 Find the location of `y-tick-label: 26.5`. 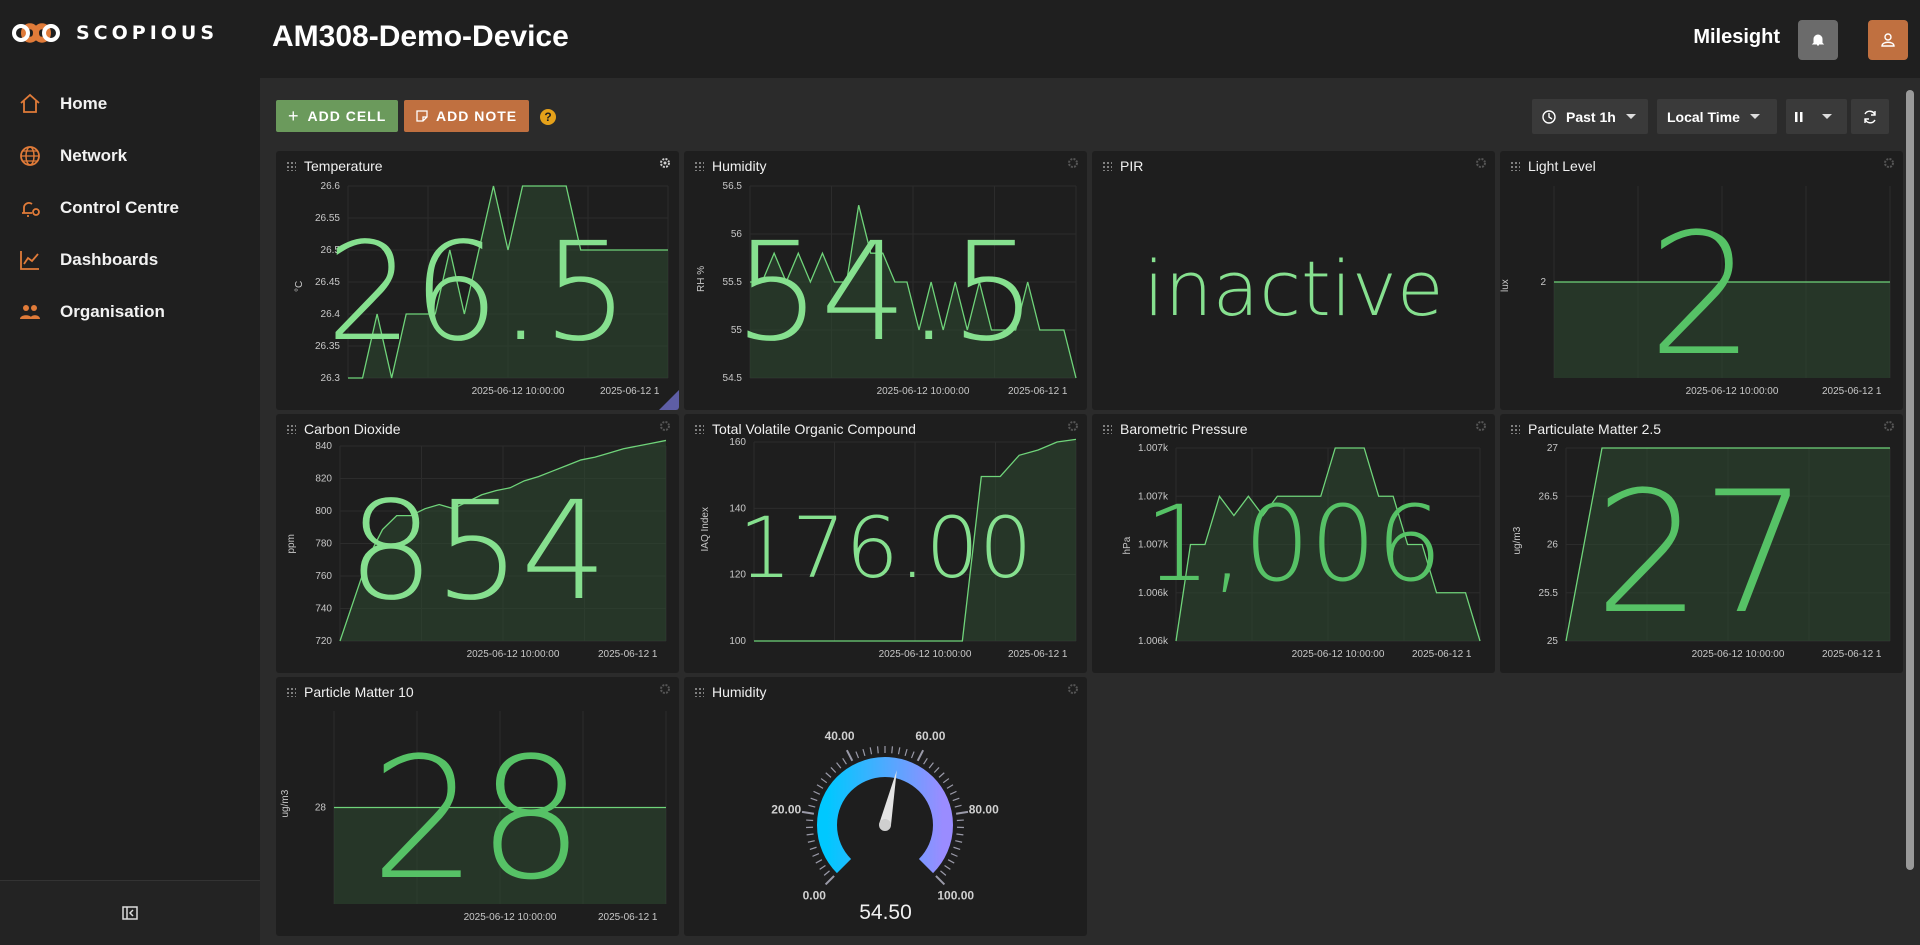

y-tick-label: 26.5 is located at coordinates (331, 250).